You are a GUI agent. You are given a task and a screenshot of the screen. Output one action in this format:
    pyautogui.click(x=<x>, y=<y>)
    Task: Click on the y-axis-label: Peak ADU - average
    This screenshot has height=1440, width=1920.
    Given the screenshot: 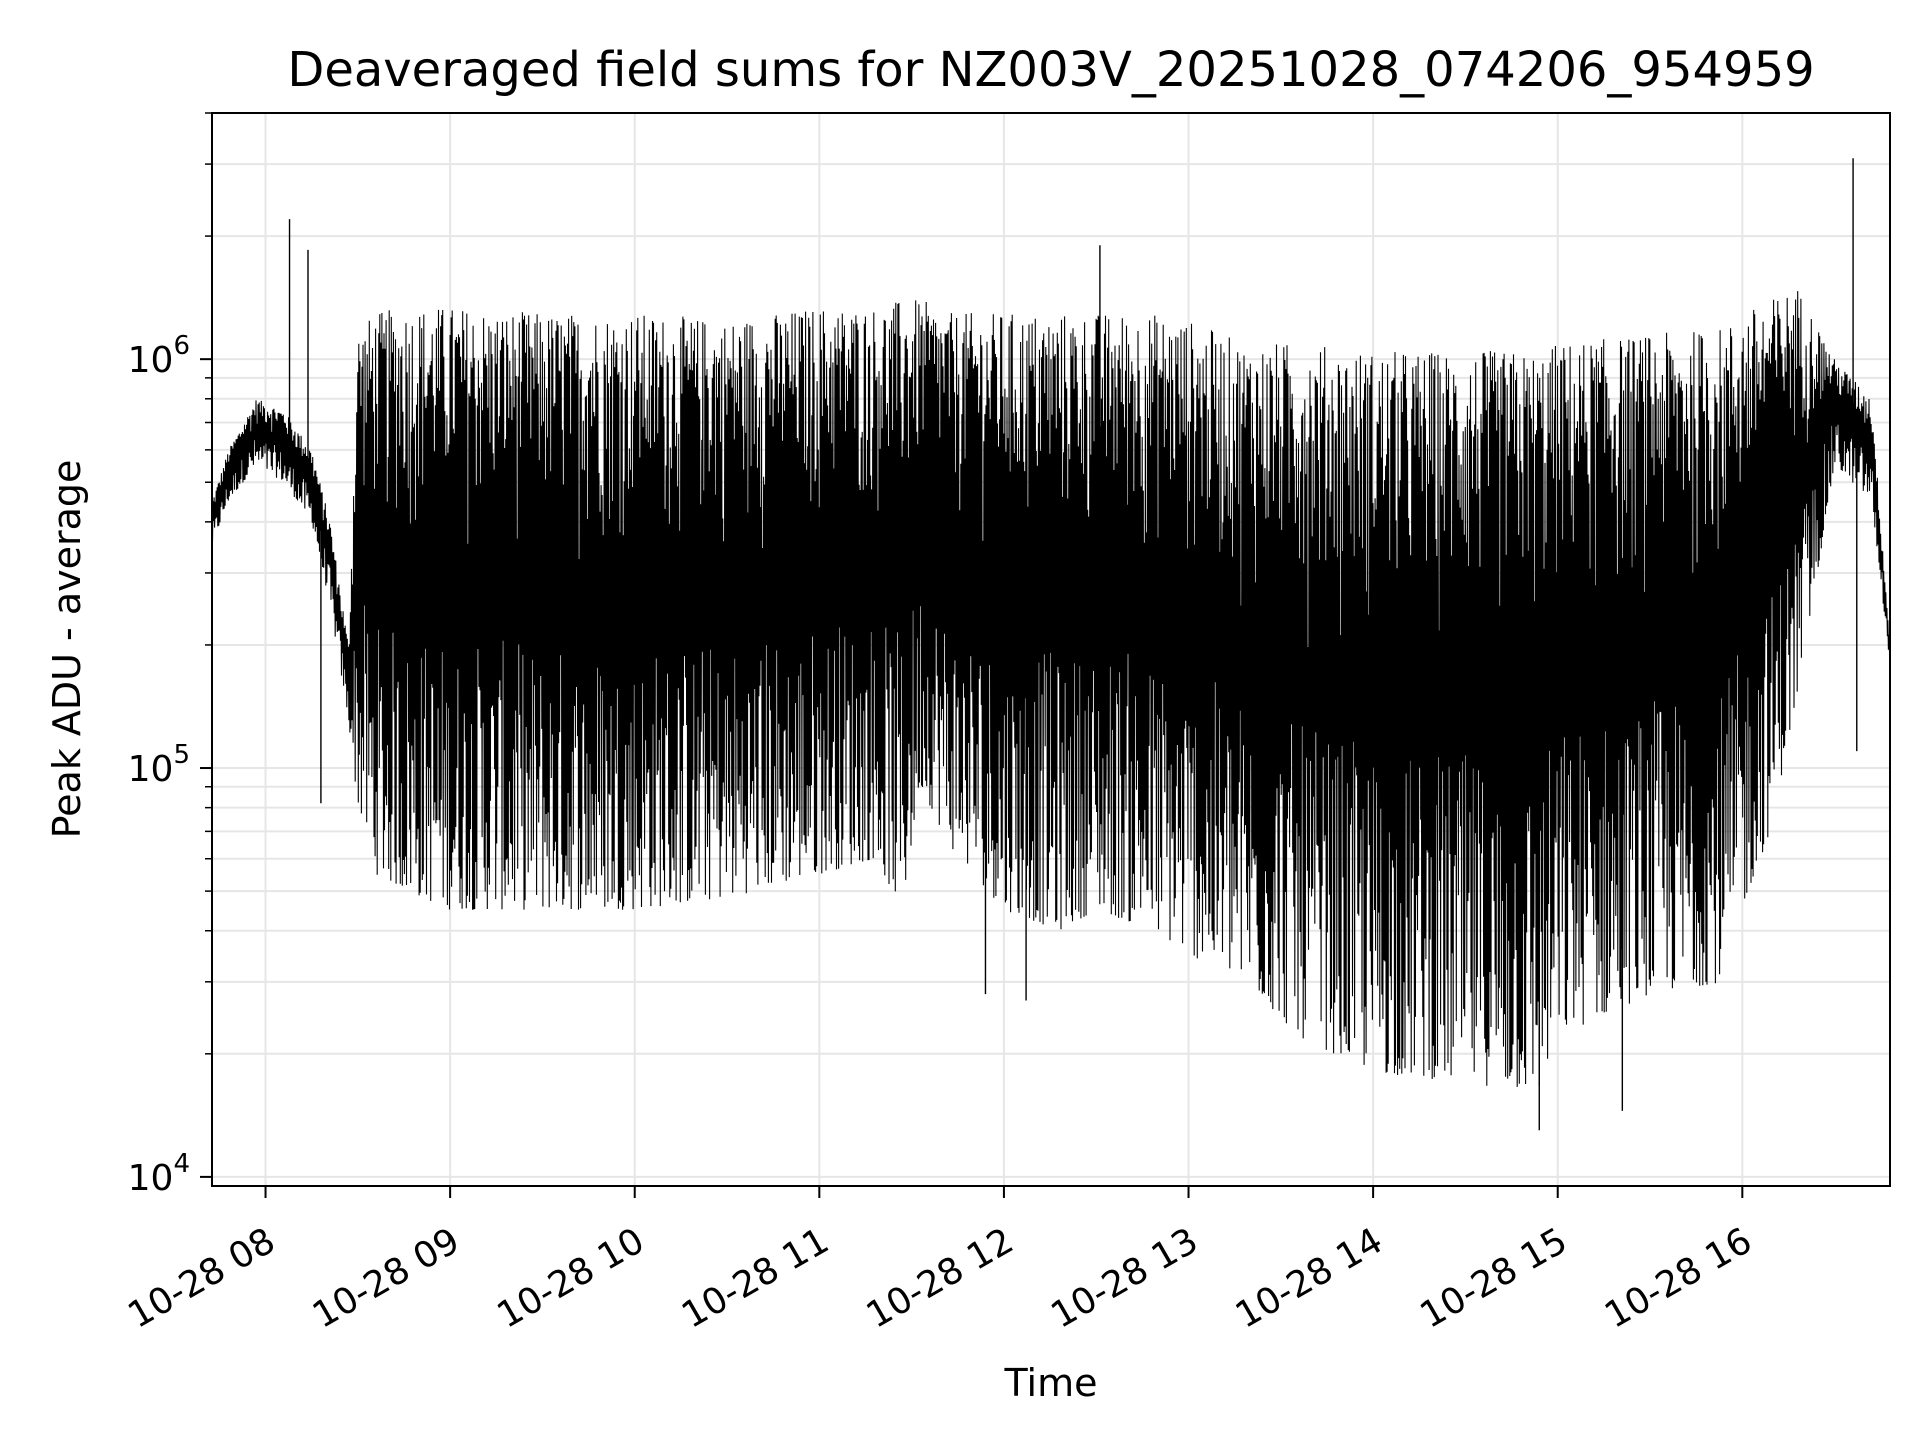 What is the action you would take?
    pyautogui.click(x=67, y=649)
    